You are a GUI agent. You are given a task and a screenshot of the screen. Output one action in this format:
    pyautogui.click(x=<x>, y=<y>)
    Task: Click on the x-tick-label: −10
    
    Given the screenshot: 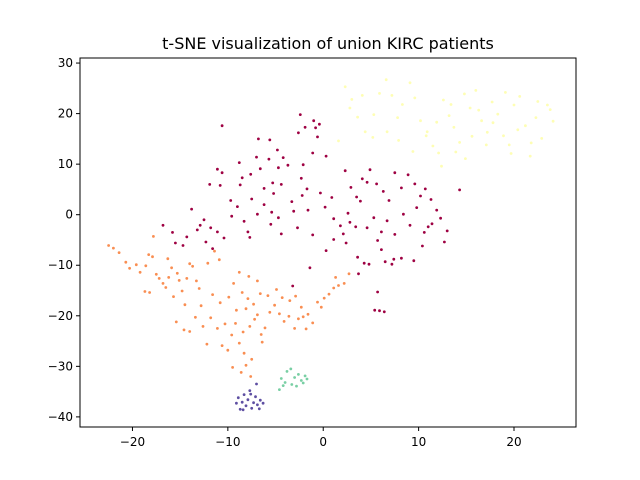 What is the action you would take?
    pyautogui.click(x=227, y=442)
    